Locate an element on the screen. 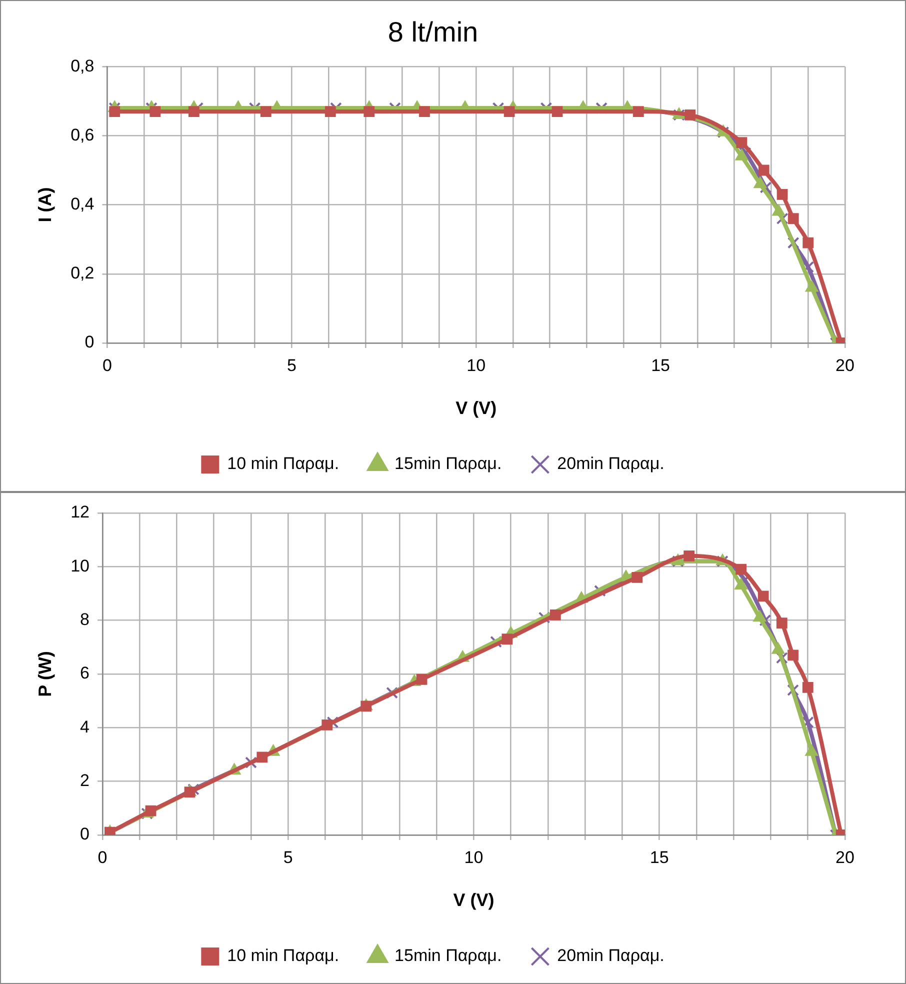 The image size is (906, 984). chart-title: 8 lt/min is located at coordinates (433, 32).